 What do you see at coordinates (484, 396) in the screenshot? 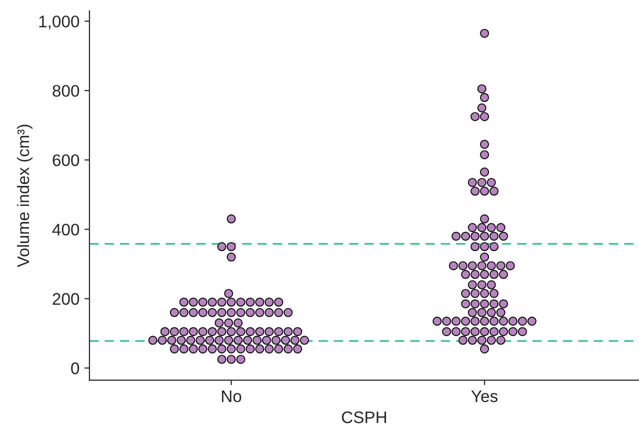
I see `x-tick-label: Yes` at bounding box center [484, 396].